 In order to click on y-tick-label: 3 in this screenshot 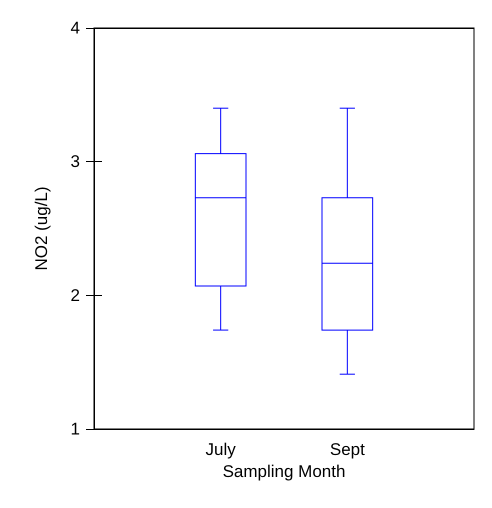, I will do `click(75, 162)`.